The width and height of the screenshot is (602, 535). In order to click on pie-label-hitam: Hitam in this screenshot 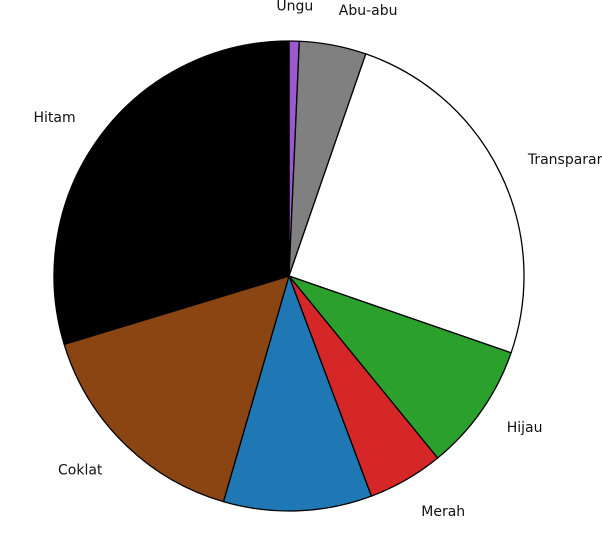, I will do `click(55, 118)`.